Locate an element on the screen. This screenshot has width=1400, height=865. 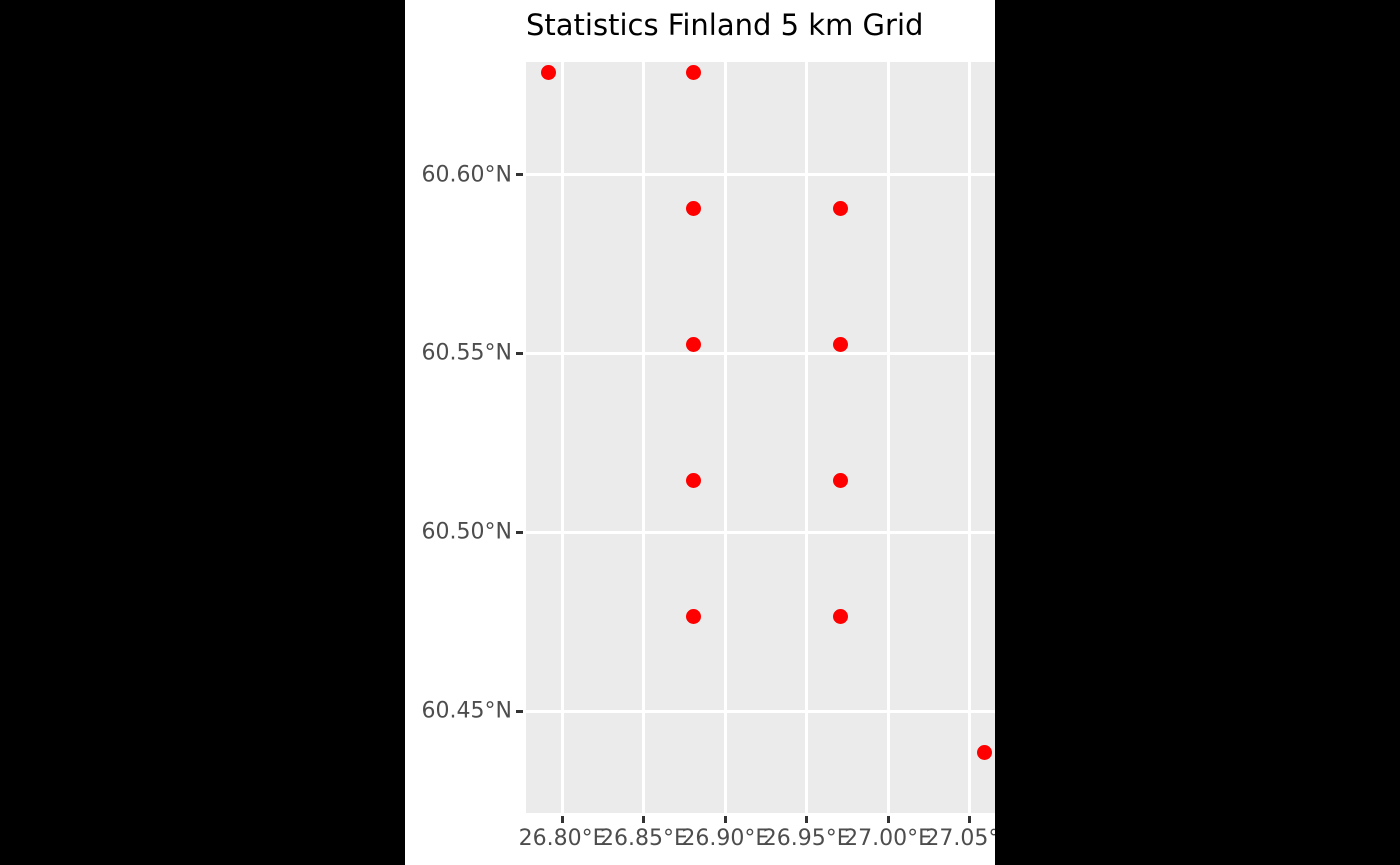
y-axis-label: 60.50°N is located at coordinates (466, 532).